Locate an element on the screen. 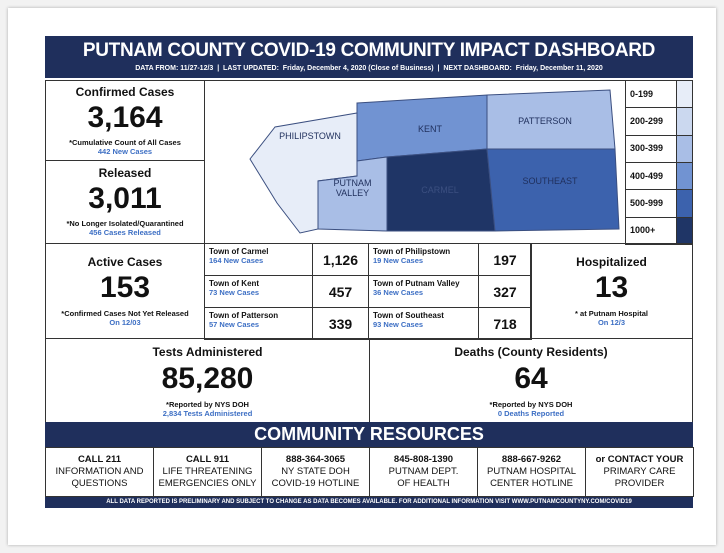 This screenshot has width=724, height=553. resource-desc: PROVIDER is located at coordinates (639, 483).